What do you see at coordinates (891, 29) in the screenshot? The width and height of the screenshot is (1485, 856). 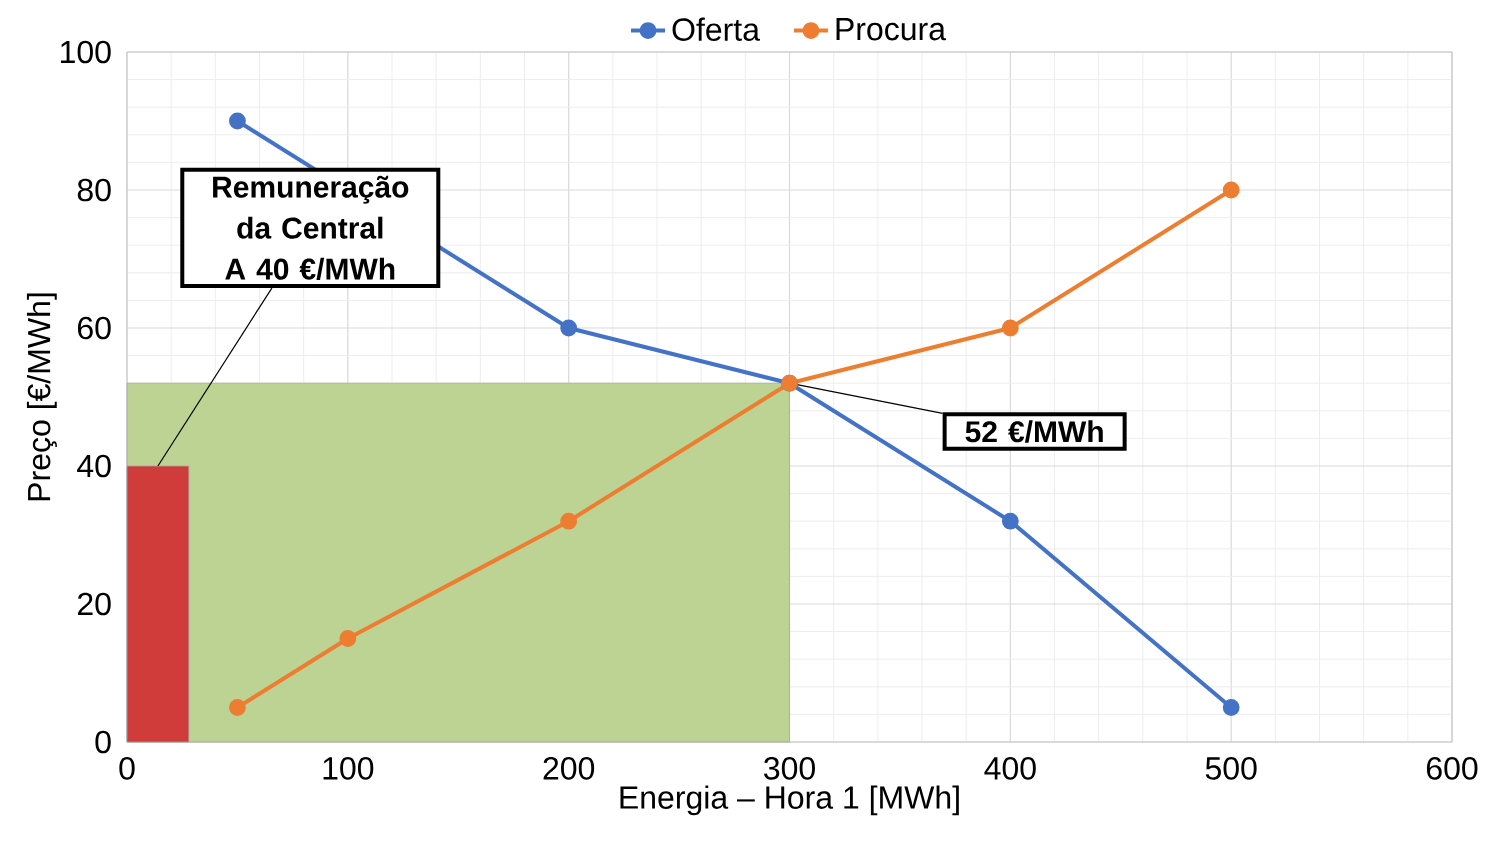 I see `legend-label: Procura` at bounding box center [891, 29].